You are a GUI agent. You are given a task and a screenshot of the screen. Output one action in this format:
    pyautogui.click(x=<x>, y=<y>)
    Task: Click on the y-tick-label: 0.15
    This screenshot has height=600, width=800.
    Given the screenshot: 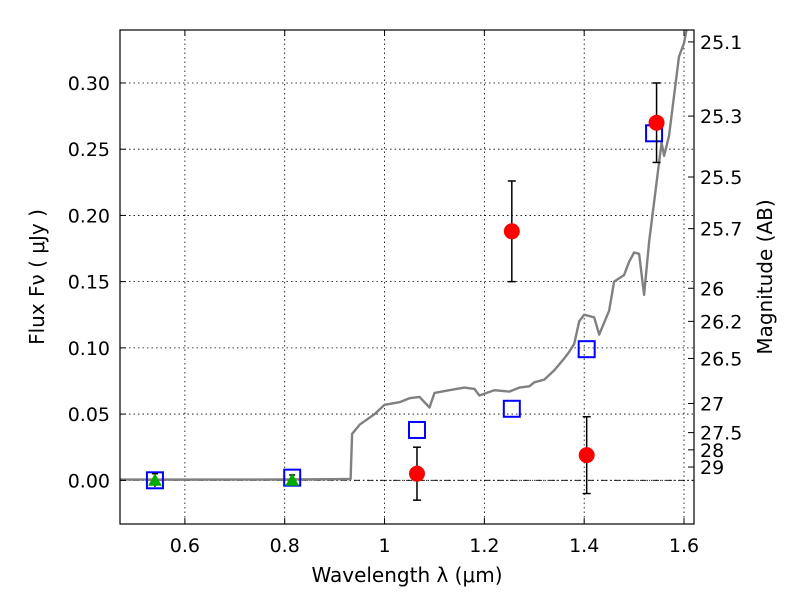 What is the action you would take?
    pyautogui.click(x=89, y=283)
    